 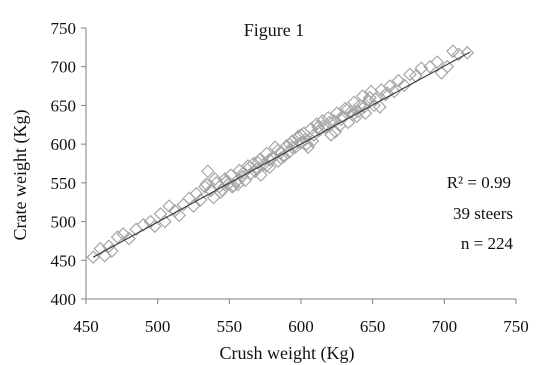 I want to click on y-axis-ticks: 400 450 500 550 600 650 700 750, so click(x=68, y=164).